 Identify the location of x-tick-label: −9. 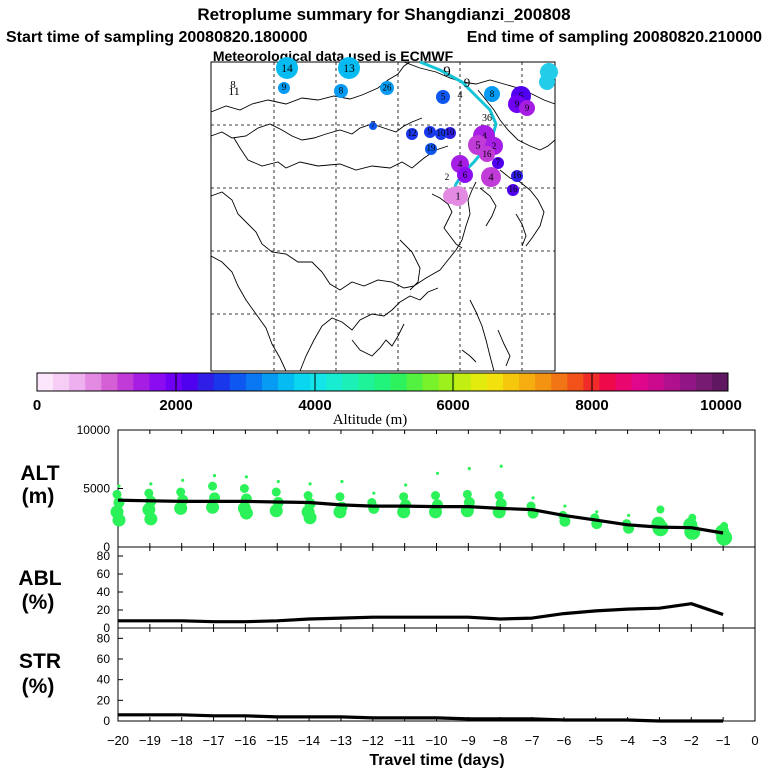
(468, 740).